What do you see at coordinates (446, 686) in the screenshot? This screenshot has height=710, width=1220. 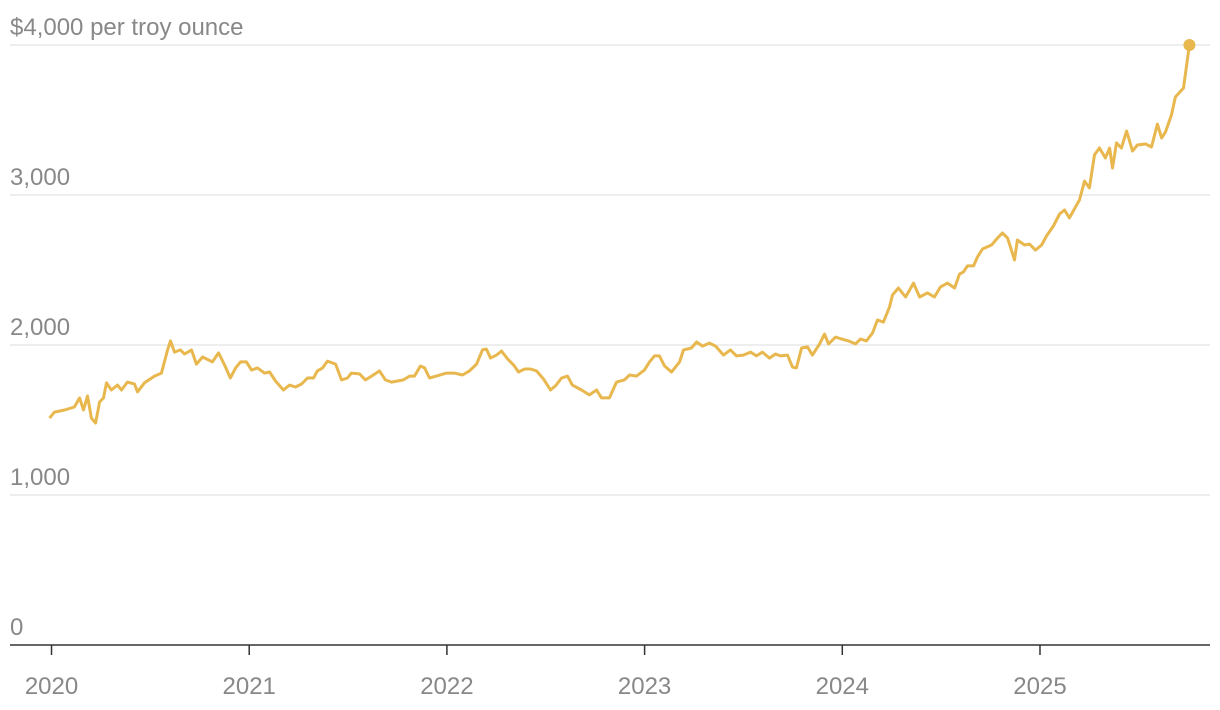 I see `x-tick-label: 2022` at bounding box center [446, 686].